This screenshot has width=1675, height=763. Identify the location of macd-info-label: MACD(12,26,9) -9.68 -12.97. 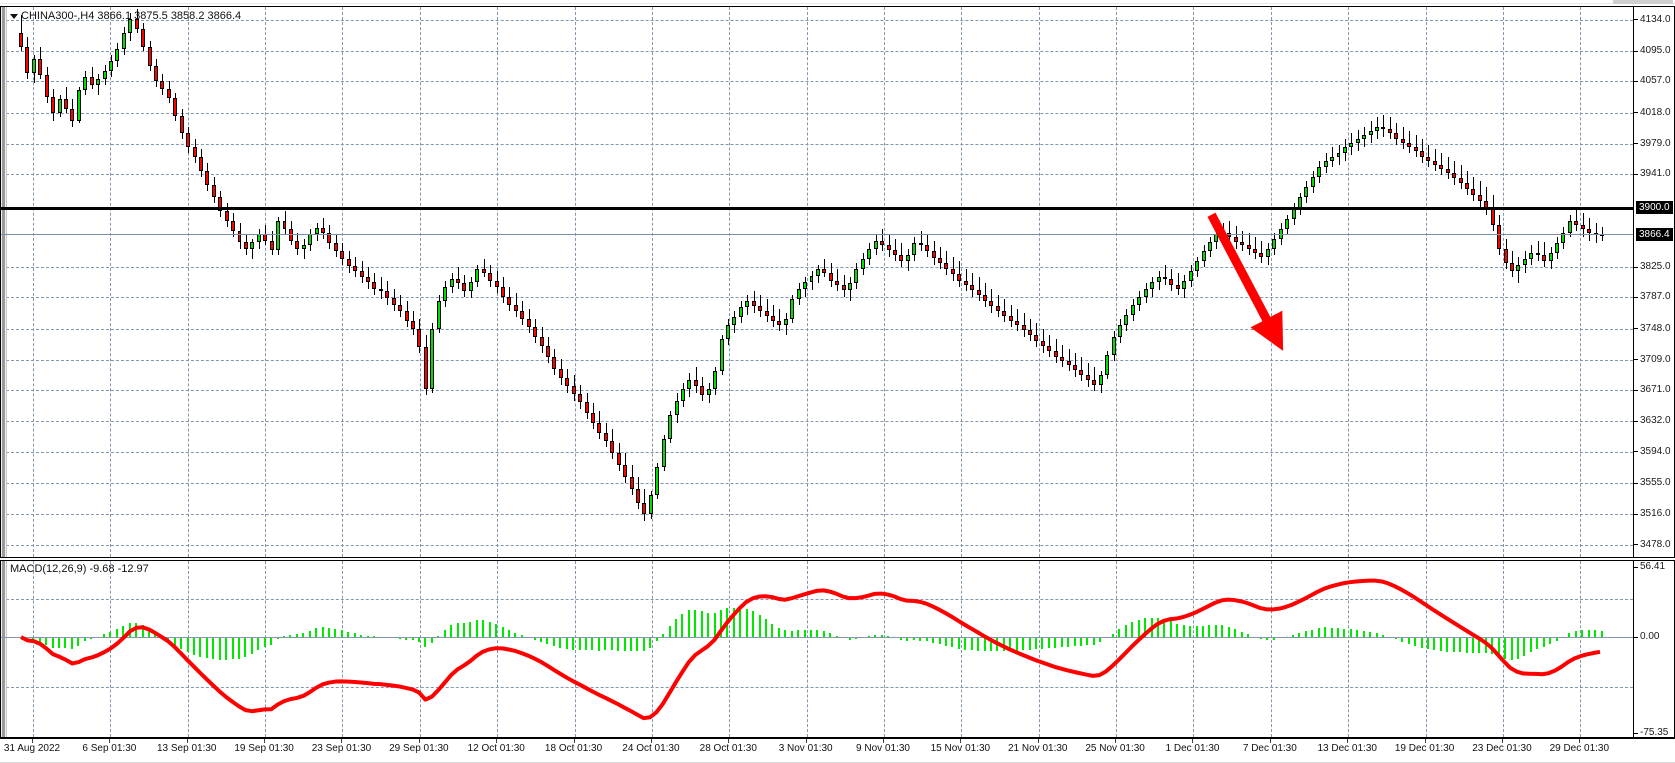
(79, 569).